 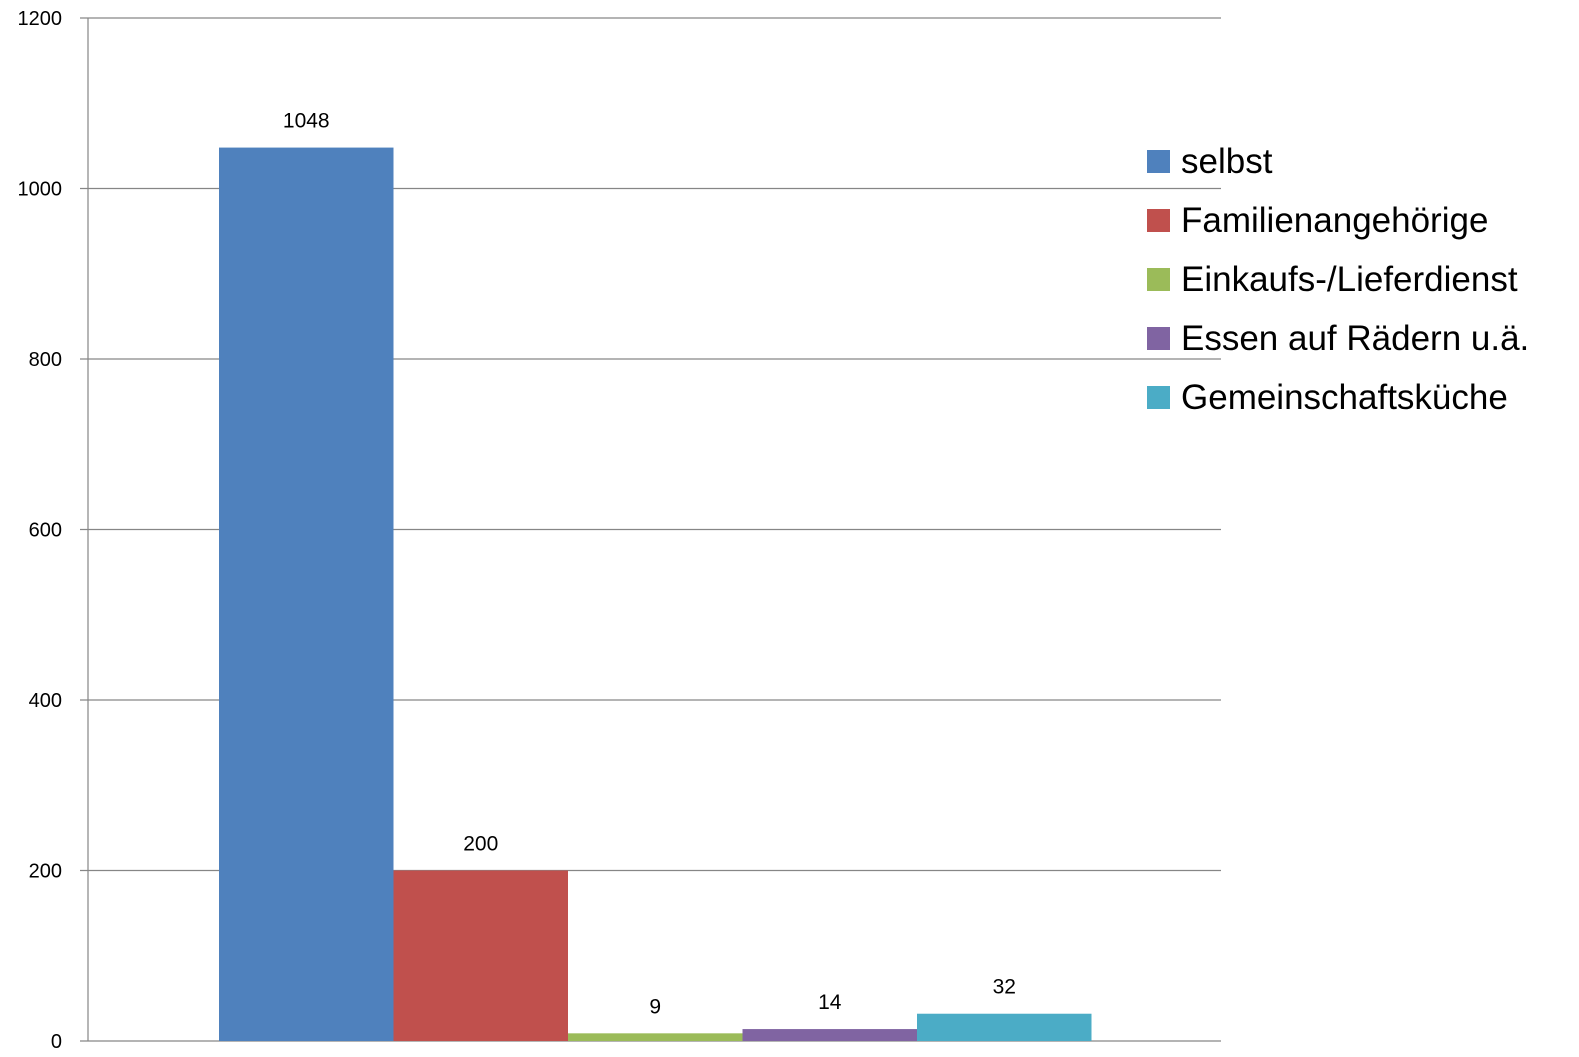 I want to click on legend-label: Essen auf Rädern u.ä., so click(x=1355, y=338).